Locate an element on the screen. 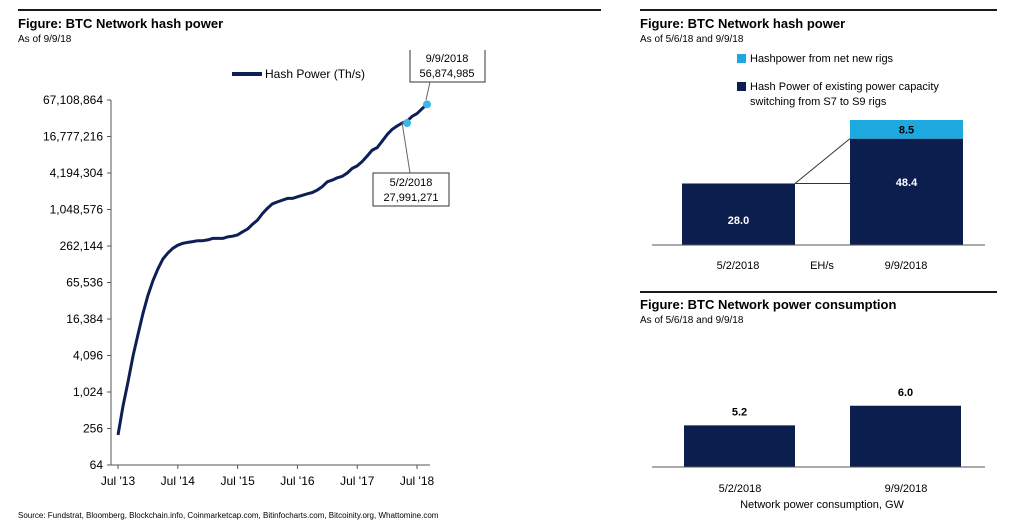  bar-value-label: 48.4 is located at coordinates (907, 183).